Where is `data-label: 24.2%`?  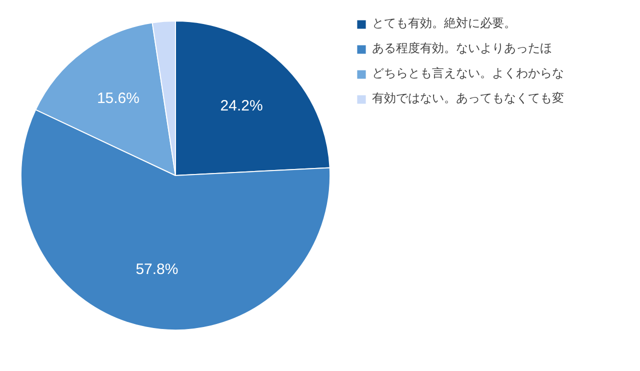 data-label: 24.2% is located at coordinates (241, 106).